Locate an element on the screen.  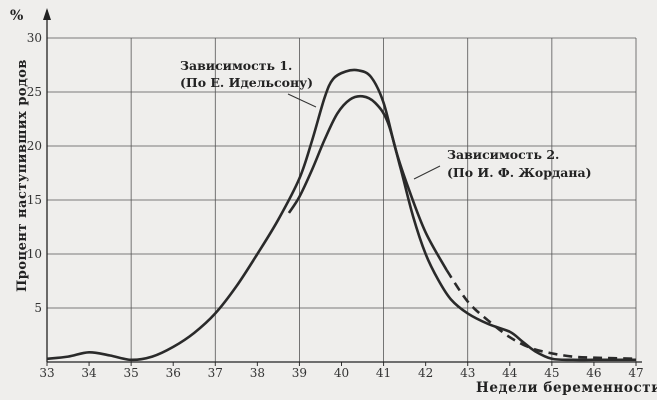
x-tick-label: 38 is located at coordinates (257, 373).